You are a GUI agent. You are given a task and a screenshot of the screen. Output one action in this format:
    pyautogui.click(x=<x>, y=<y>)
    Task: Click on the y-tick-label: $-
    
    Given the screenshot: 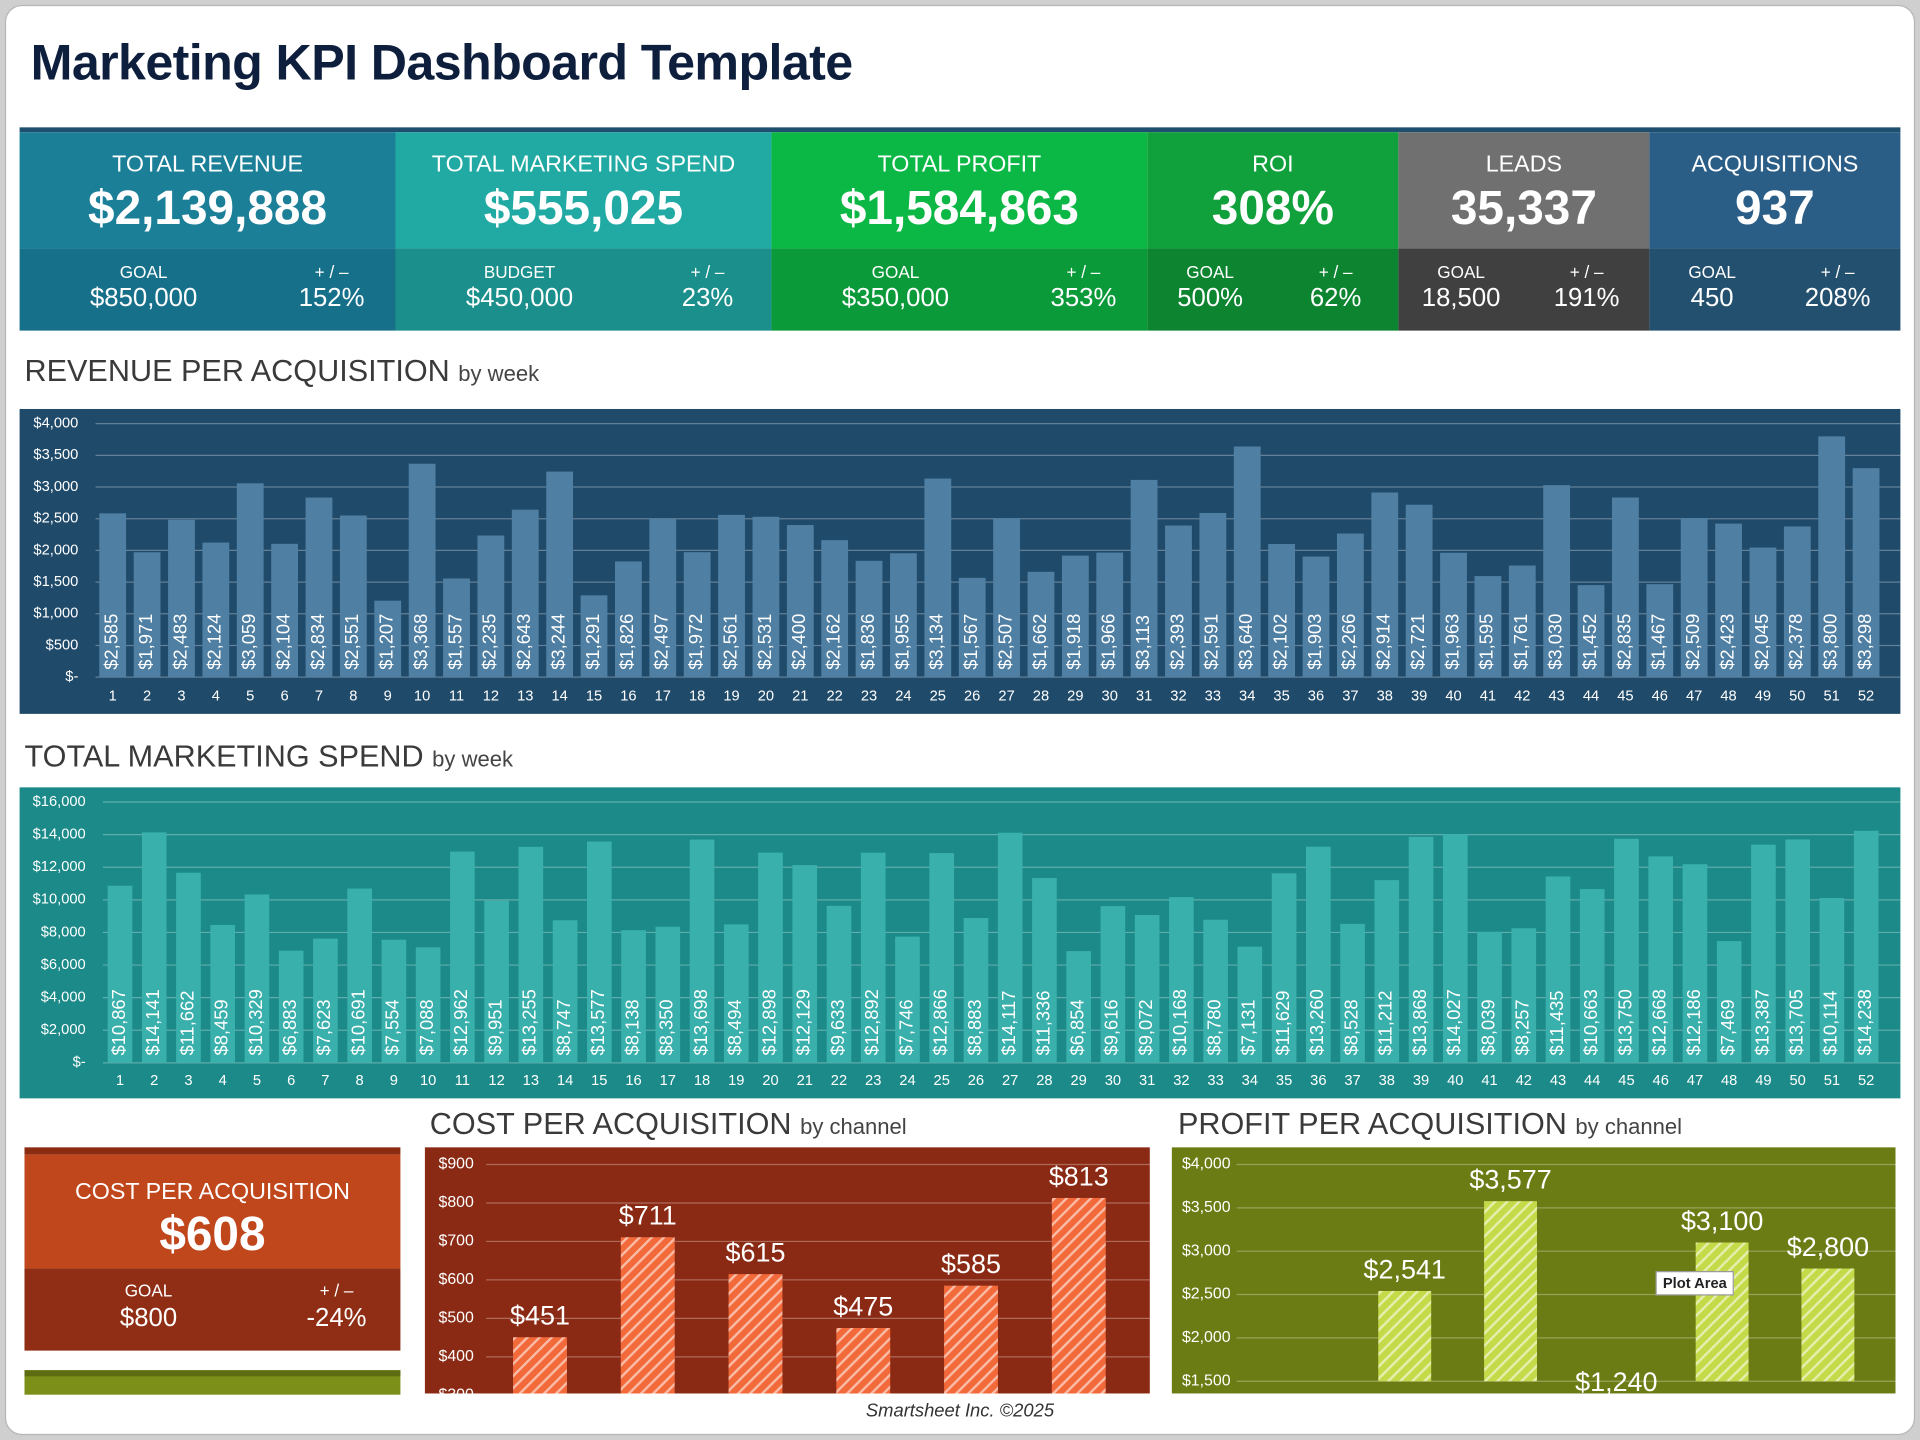 What is the action you would take?
    pyautogui.click(x=71, y=677)
    